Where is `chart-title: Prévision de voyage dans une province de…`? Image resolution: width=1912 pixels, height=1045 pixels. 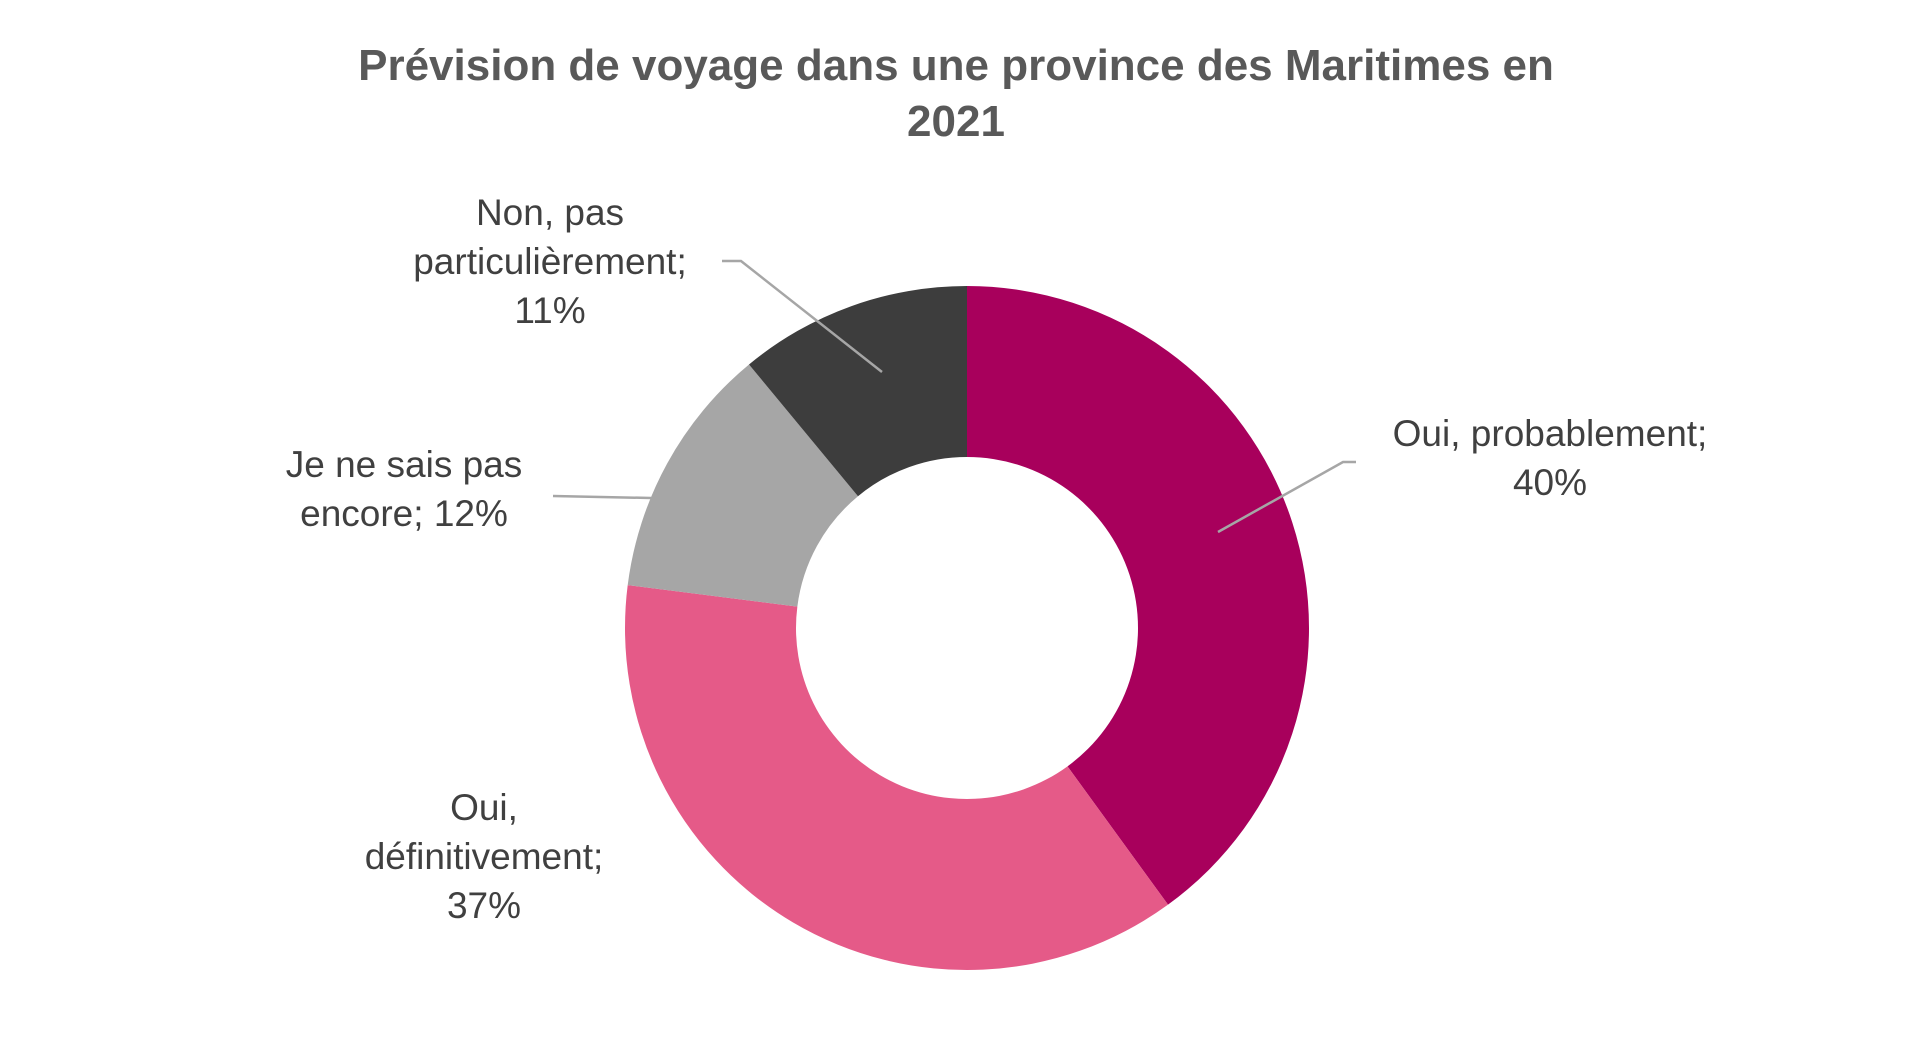
chart-title: Prévision de voyage dans une province de… is located at coordinates (956, 94).